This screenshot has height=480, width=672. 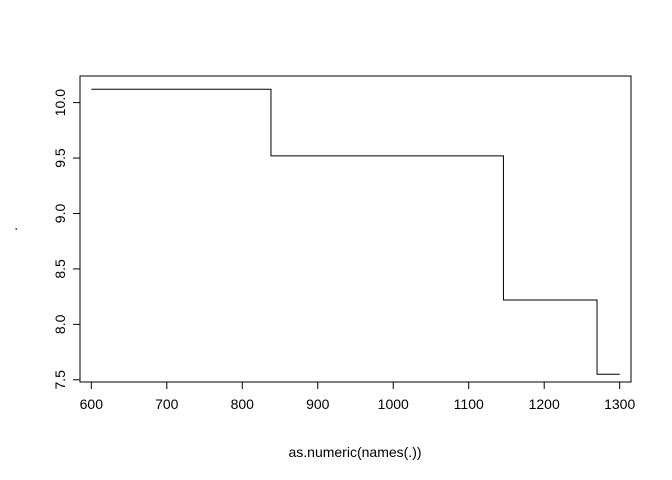 What do you see at coordinates (243, 404) in the screenshot?
I see `x-tick-label: 800` at bounding box center [243, 404].